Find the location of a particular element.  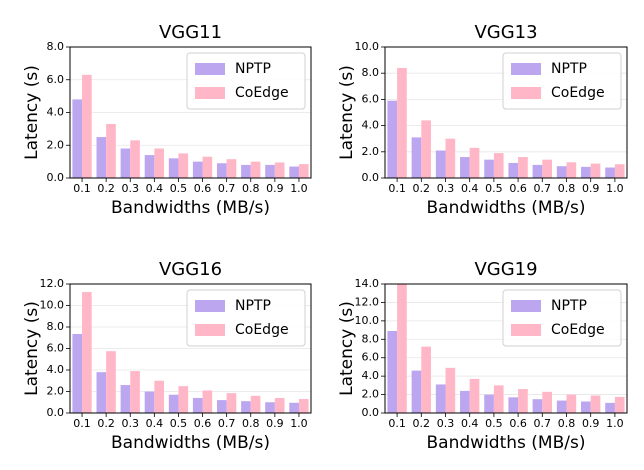

y-tick-label: 8.0 is located at coordinates (56, 326).